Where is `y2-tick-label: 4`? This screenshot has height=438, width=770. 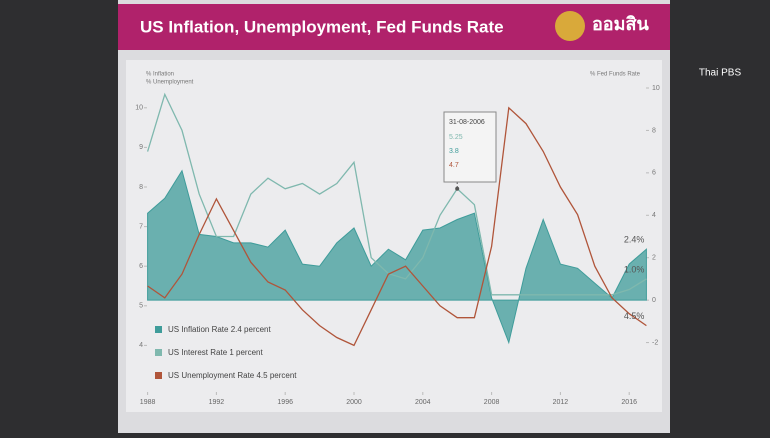 y2-tick-label: 4 is located at coordinates (654, 215).